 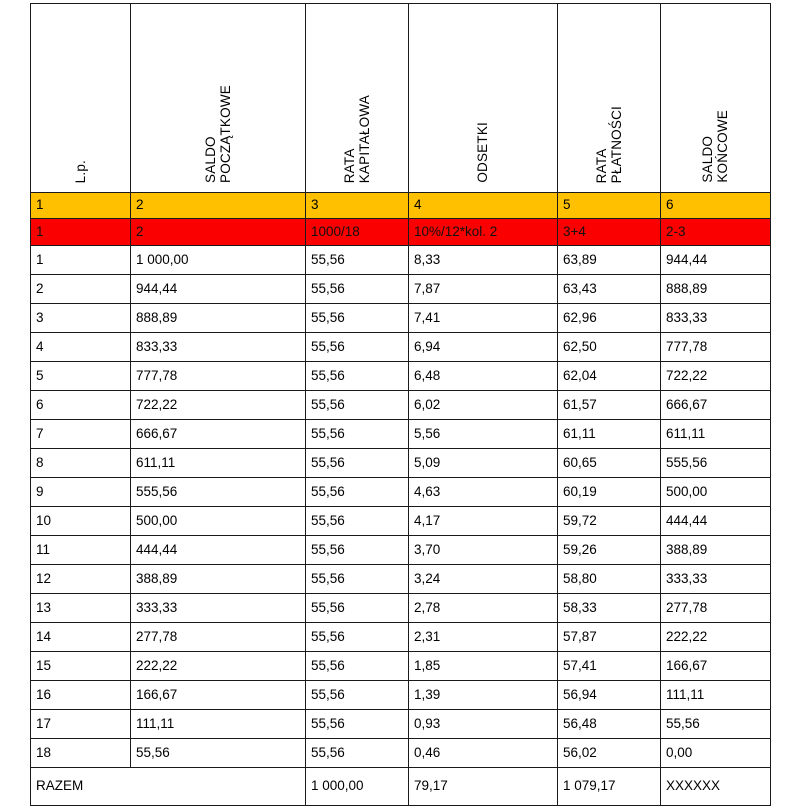 What do you see at coordinates (609, 637) in the screenshot?
I see `cell-rata-platnosci: 57,87` at bounding box center [609, 637].